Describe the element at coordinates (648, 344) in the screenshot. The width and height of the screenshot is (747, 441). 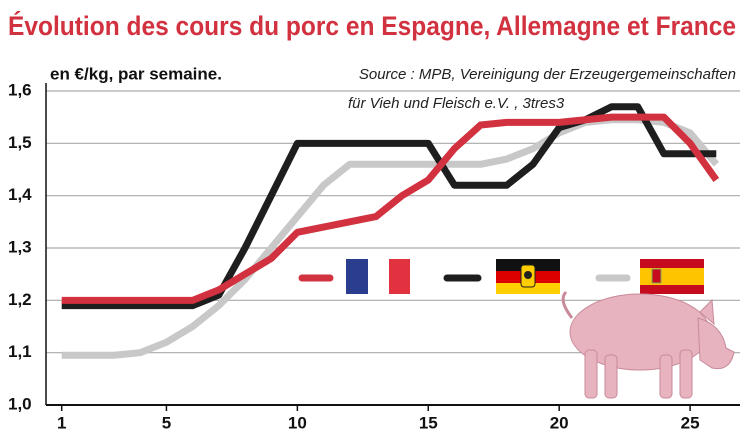
I see `pig` at that location.